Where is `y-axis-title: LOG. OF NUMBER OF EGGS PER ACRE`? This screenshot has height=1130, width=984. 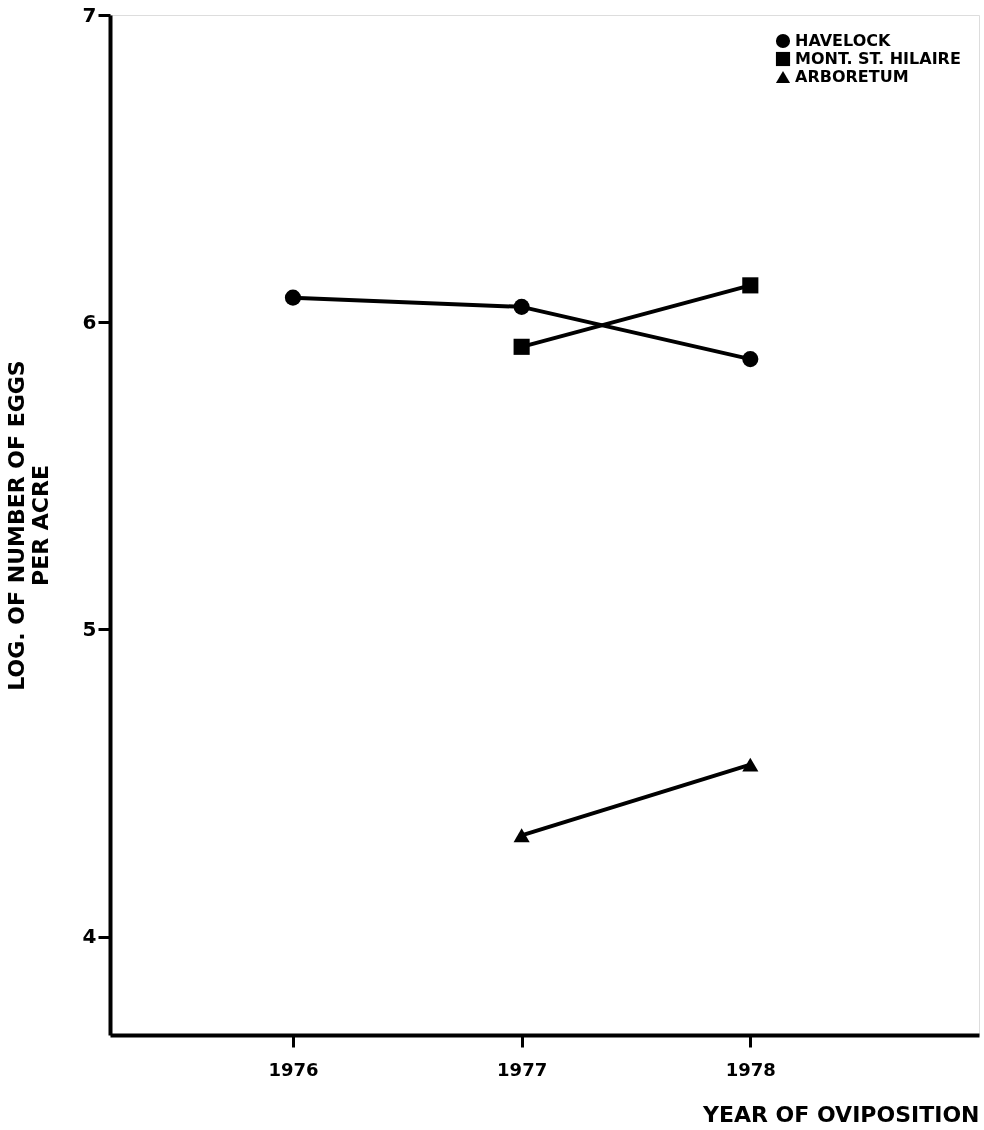 y-axis-title: LOG. OF NUMBER OF EGGS PER ACRE is located at coordinates (28, 525).